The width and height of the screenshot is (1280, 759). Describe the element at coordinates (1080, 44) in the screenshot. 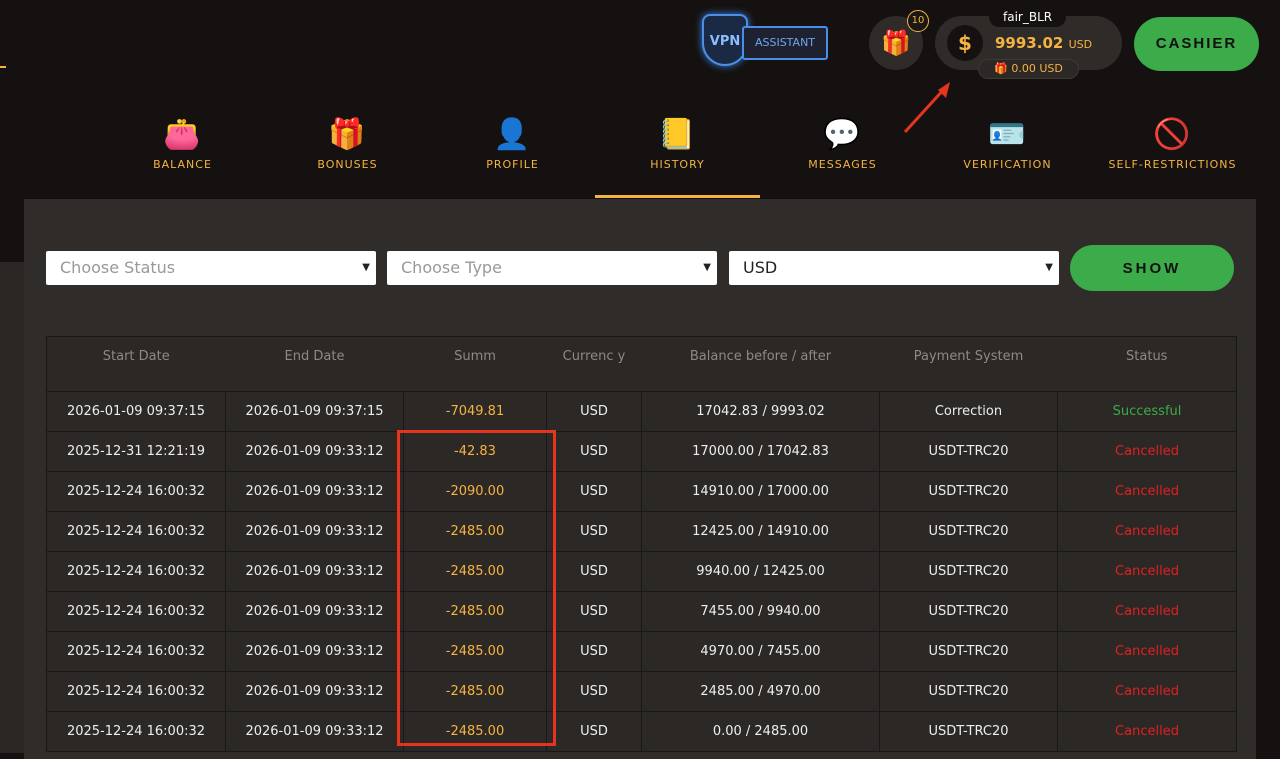

I see `balance-currency: USD` at that location.